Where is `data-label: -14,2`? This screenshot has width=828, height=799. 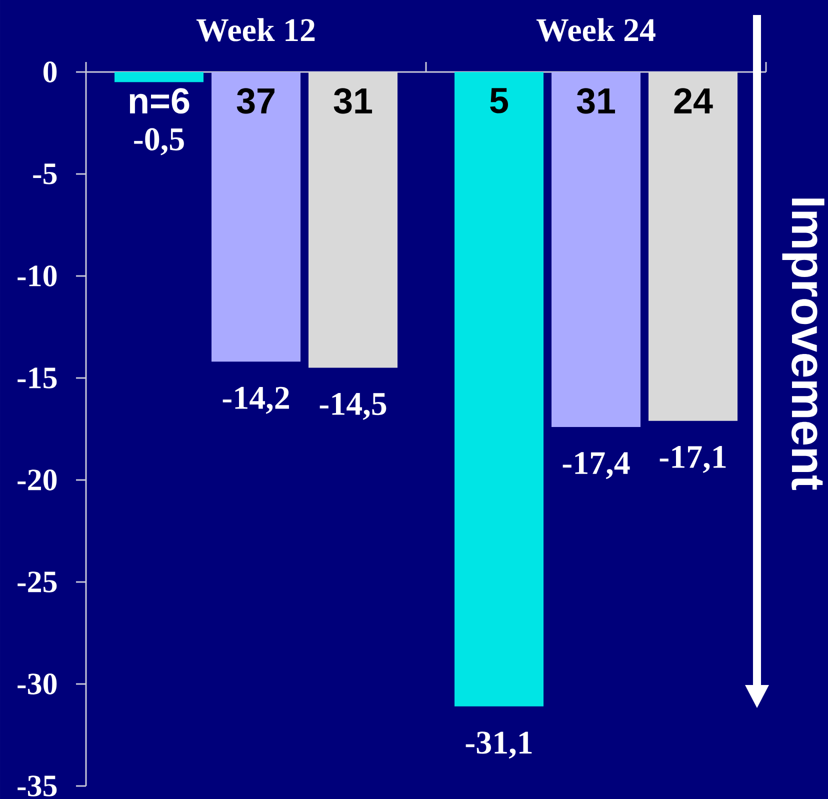 data-label: -14,2 is located at coordinates (255, 400).